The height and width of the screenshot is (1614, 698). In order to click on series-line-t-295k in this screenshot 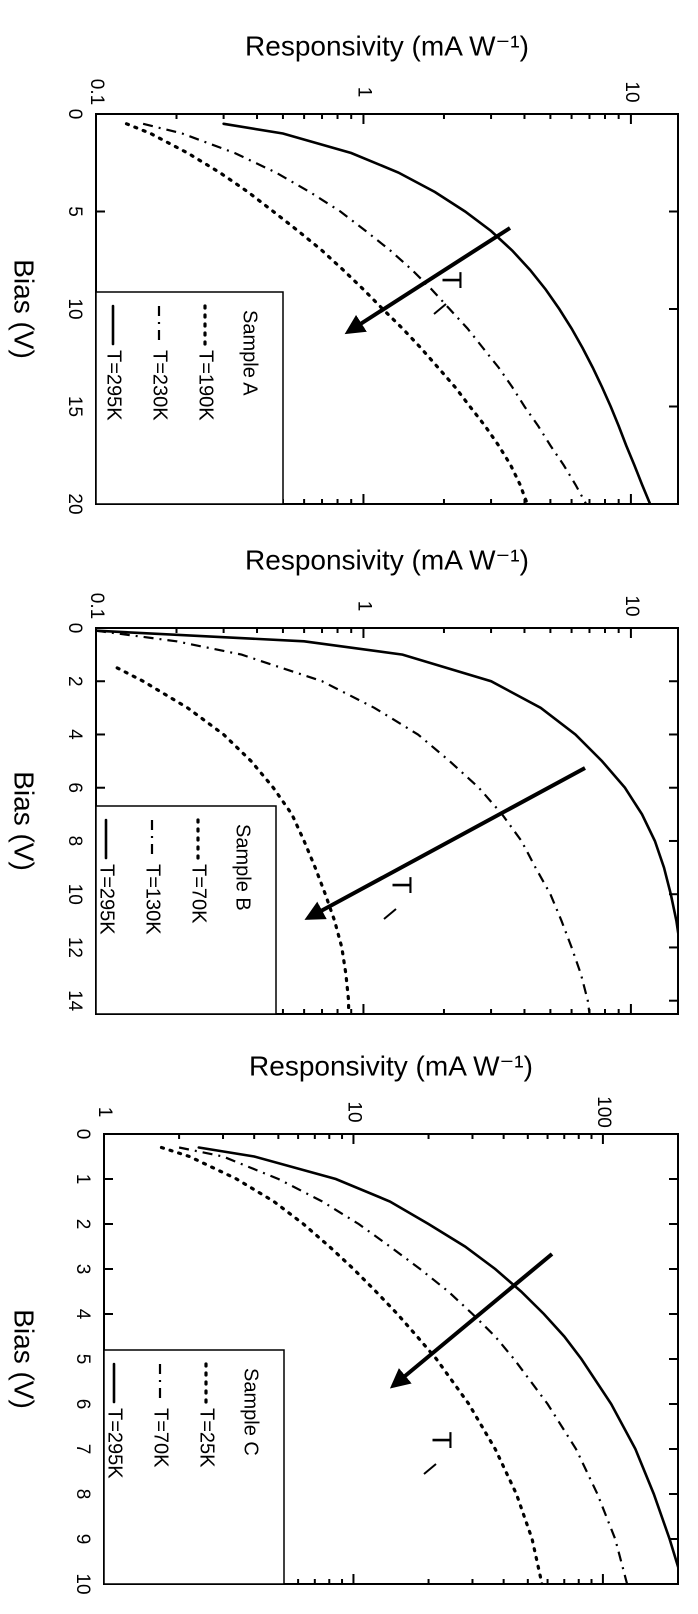, I will do `click(437, 313)`.